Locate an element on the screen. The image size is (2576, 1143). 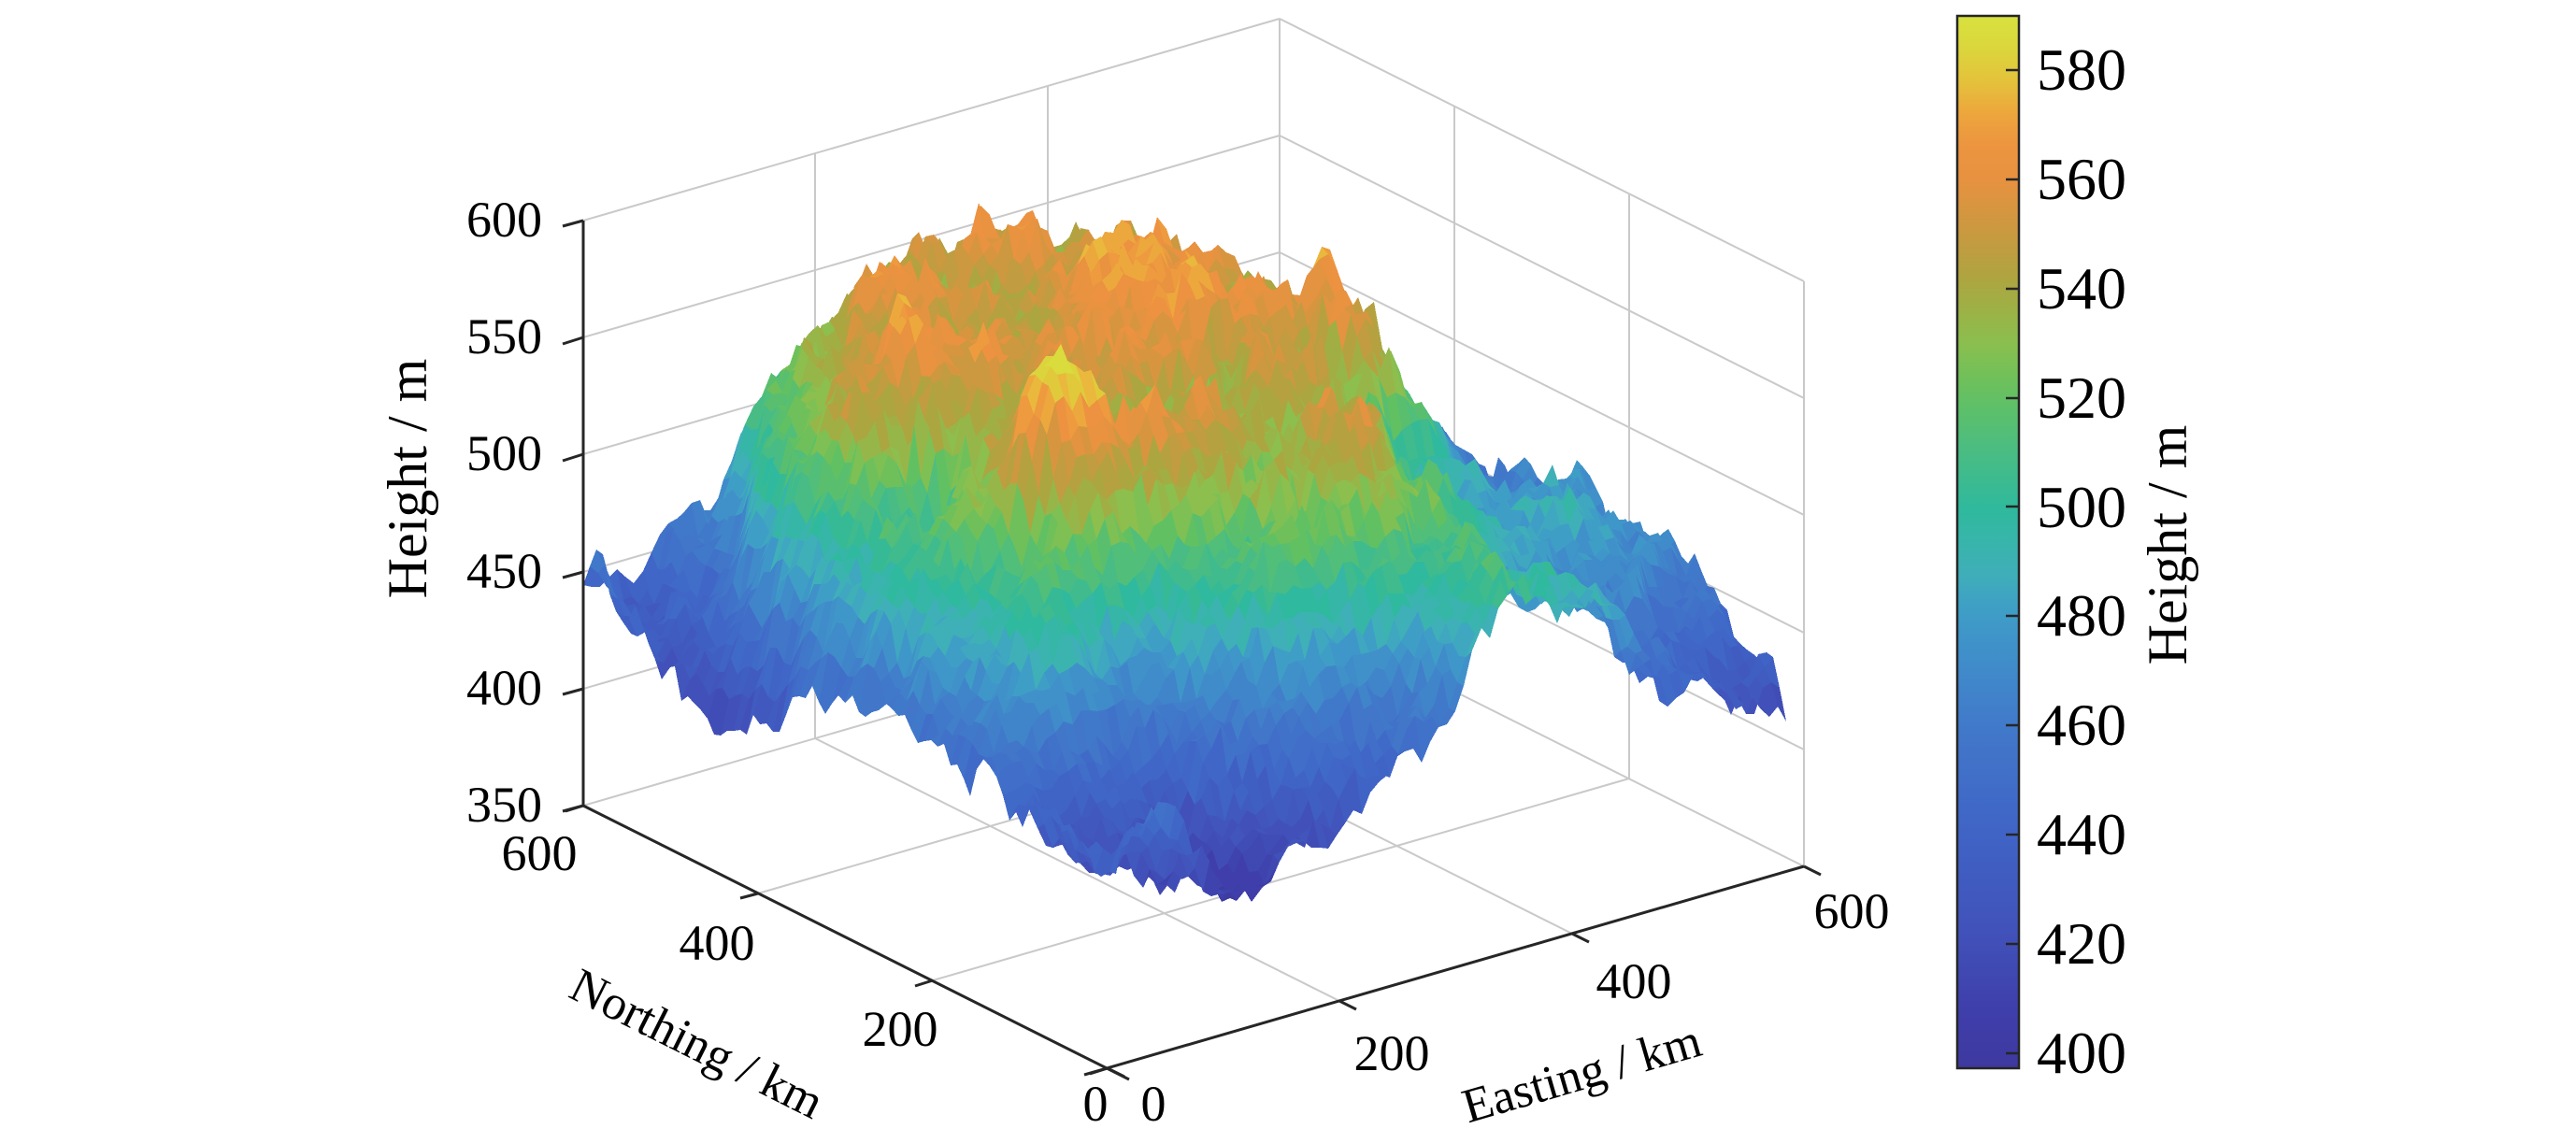
svg-text: 560 is located at coordinates (2081, 179).